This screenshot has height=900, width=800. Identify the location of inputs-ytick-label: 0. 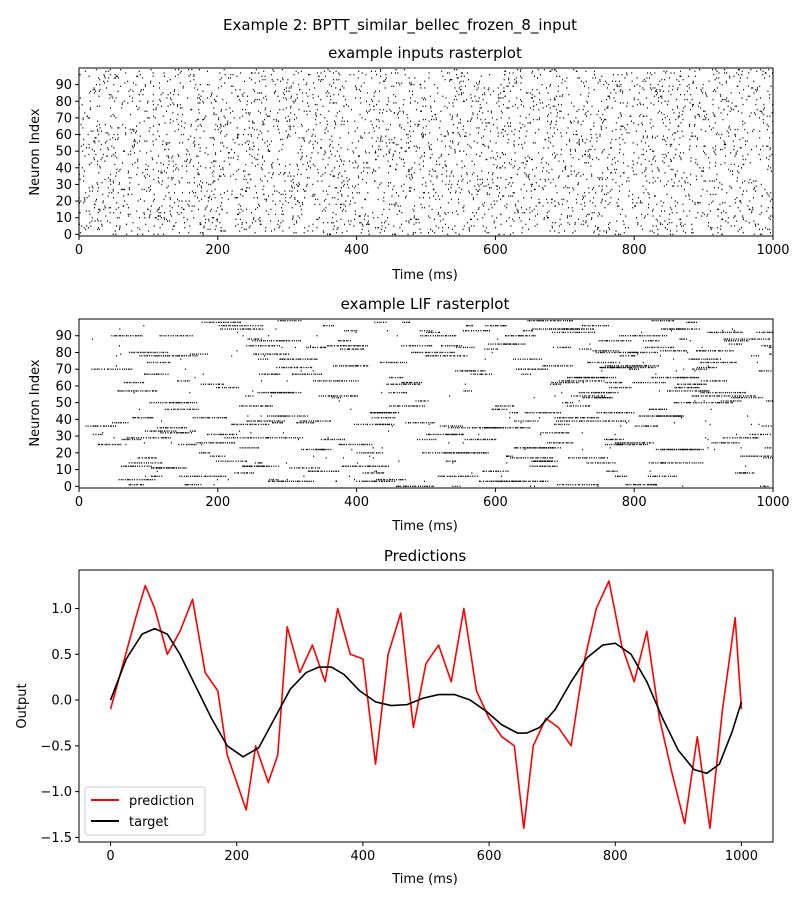
(68, 235).